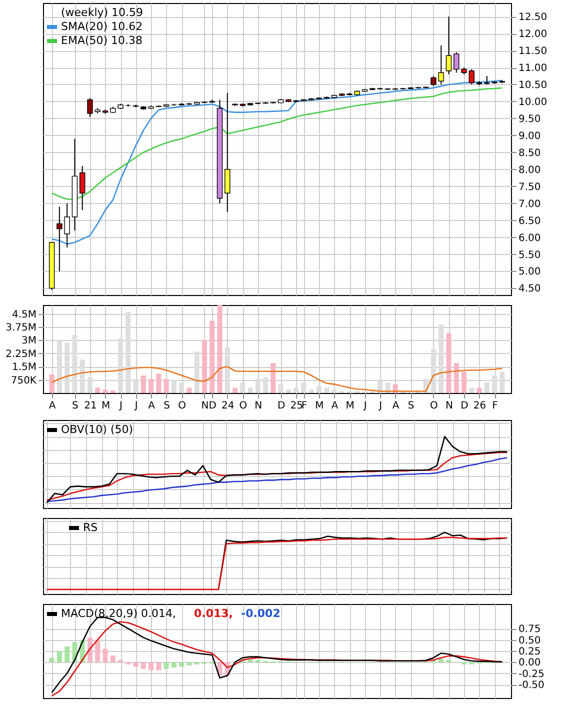 Image resolution: width=566 pixels, height=706 pixels. I want to click on y-tick-label: 2.25M, so click(21, 354).